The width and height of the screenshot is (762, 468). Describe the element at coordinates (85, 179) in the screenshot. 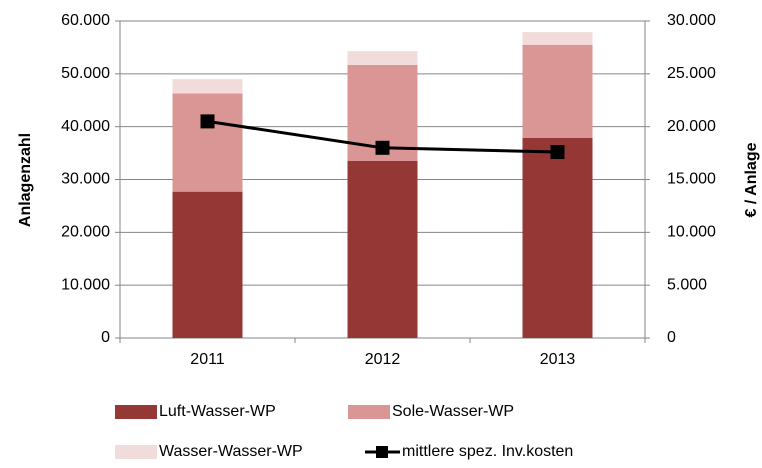

I see `y-tick-label: 30.000` at that location.